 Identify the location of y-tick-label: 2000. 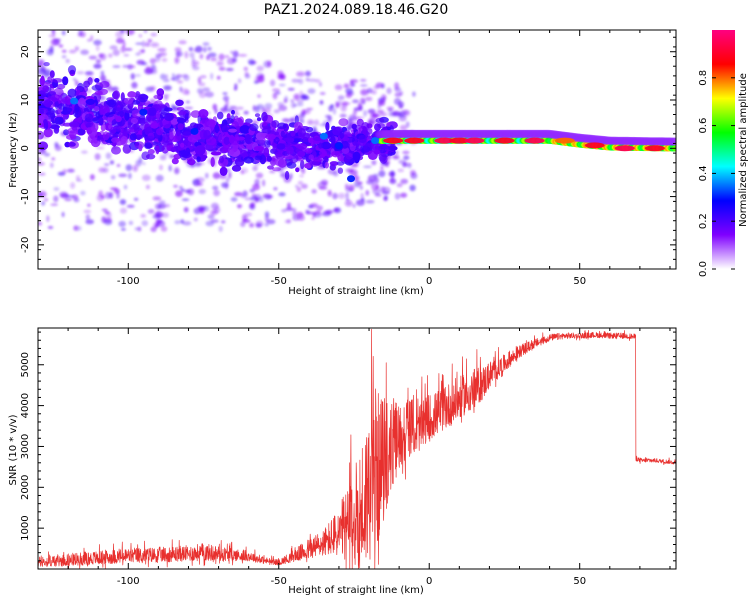
(25, 487).